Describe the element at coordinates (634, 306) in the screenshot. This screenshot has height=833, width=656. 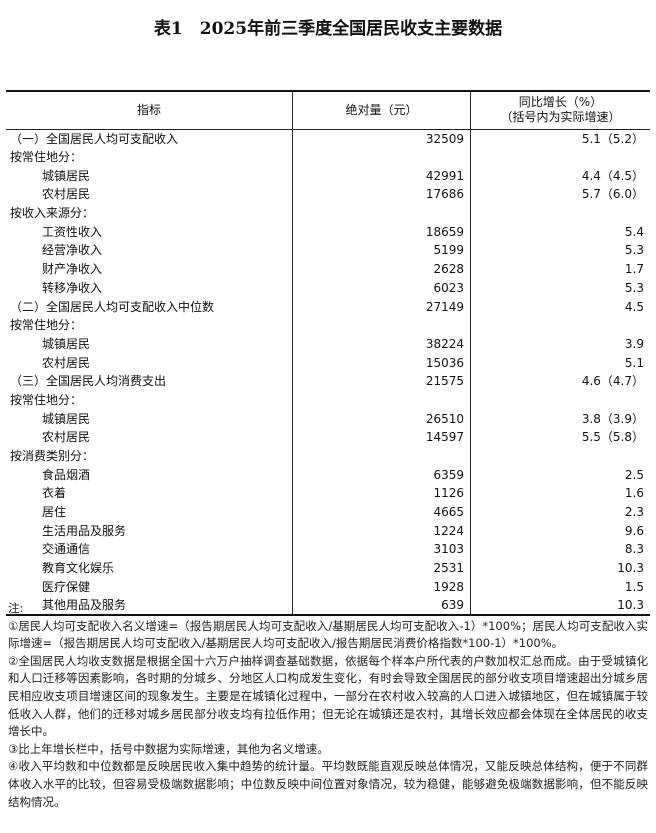
I see `row-growth: 4.5` at that location.